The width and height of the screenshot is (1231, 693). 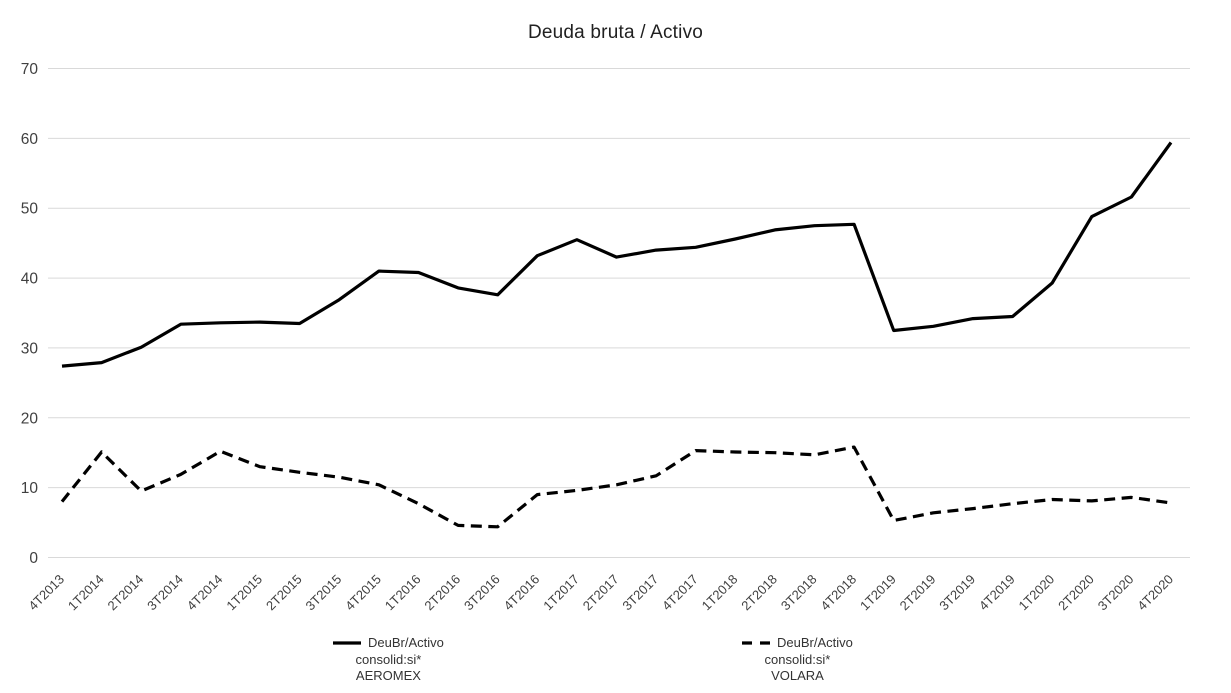 What do you see at coordinates (86, 593) in the screenshot?
I see `x-axis-tick-label: 1T2014` at bounding box center [86, 593].